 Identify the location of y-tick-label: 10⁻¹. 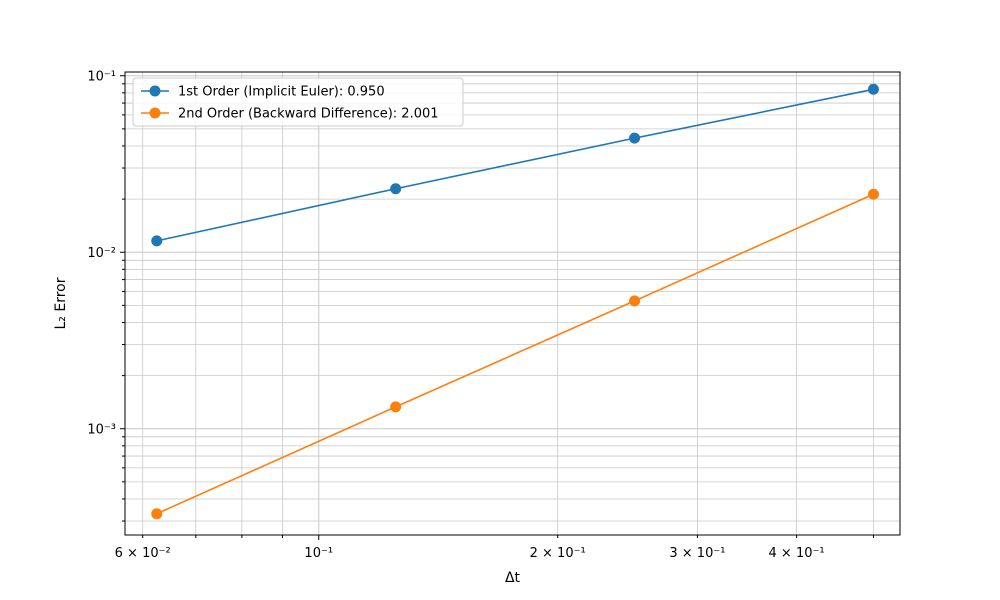
(101, 77).